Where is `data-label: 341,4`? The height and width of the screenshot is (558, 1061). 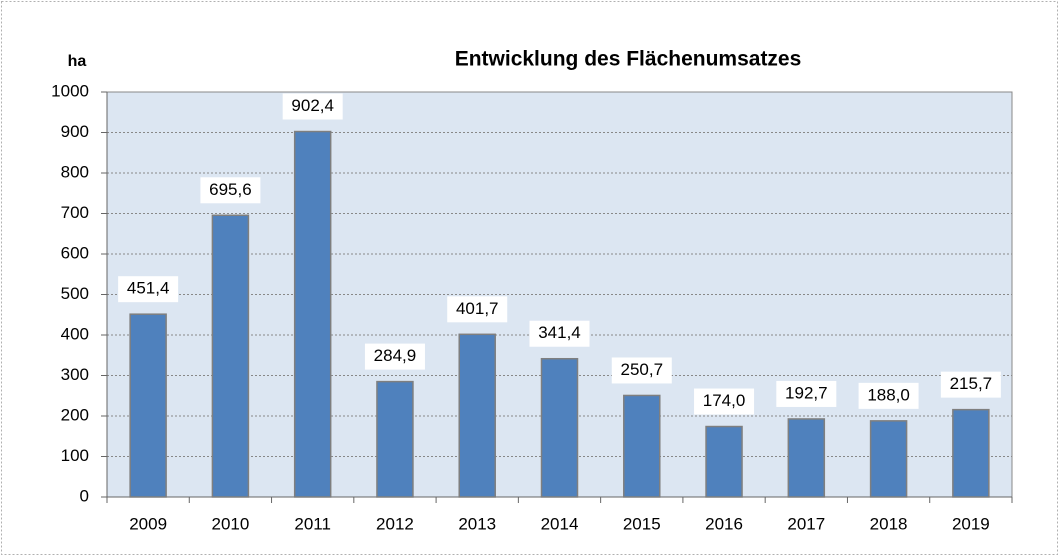 data-label: 341,4 is located at coordinates (559, 332).